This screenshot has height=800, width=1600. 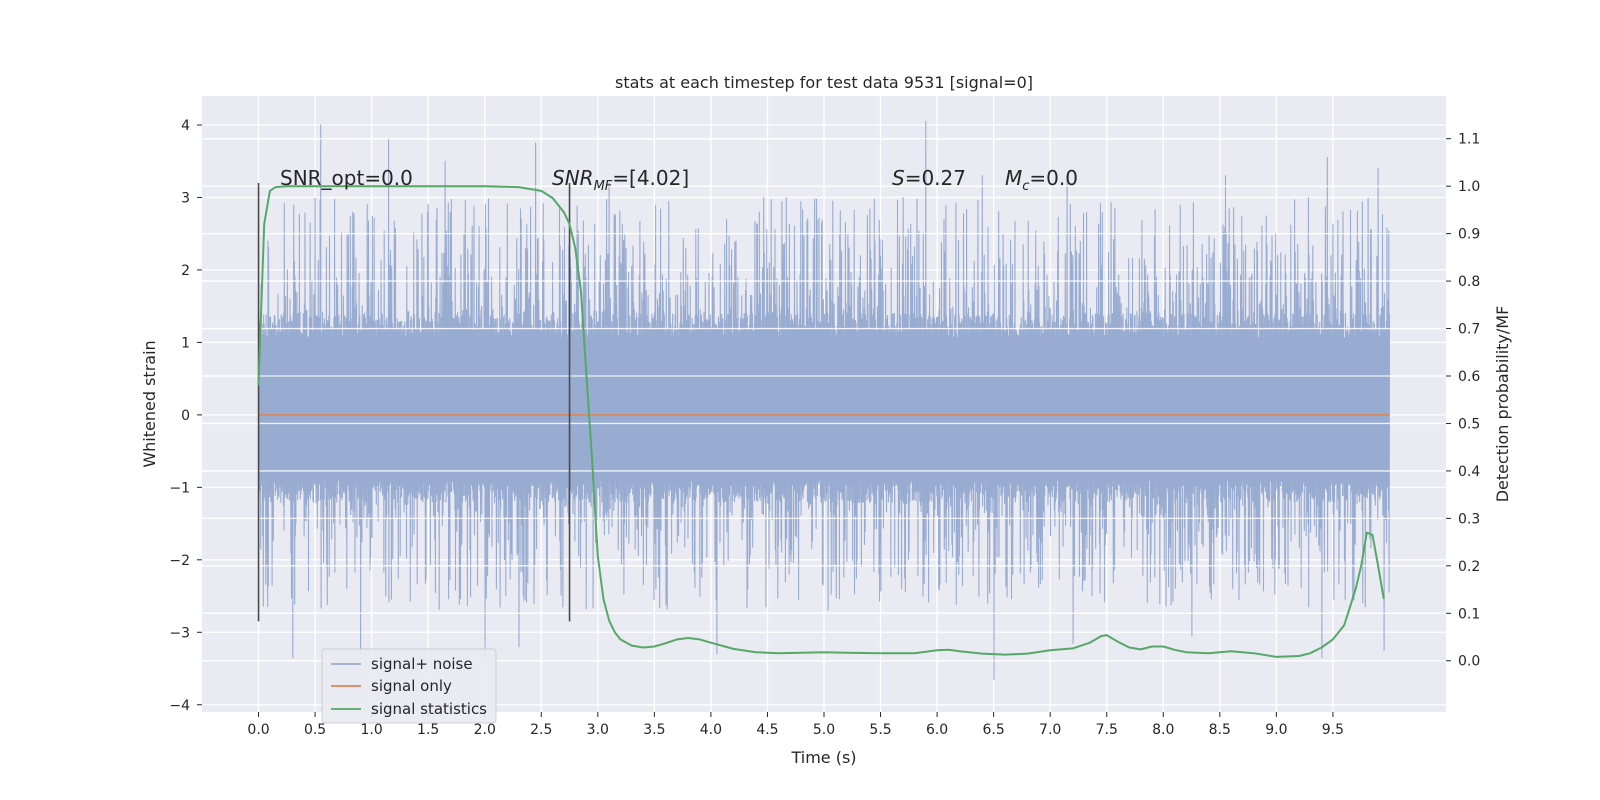 I want to click on y2-tick-label: 0.6, so click(x=1469, y=377).